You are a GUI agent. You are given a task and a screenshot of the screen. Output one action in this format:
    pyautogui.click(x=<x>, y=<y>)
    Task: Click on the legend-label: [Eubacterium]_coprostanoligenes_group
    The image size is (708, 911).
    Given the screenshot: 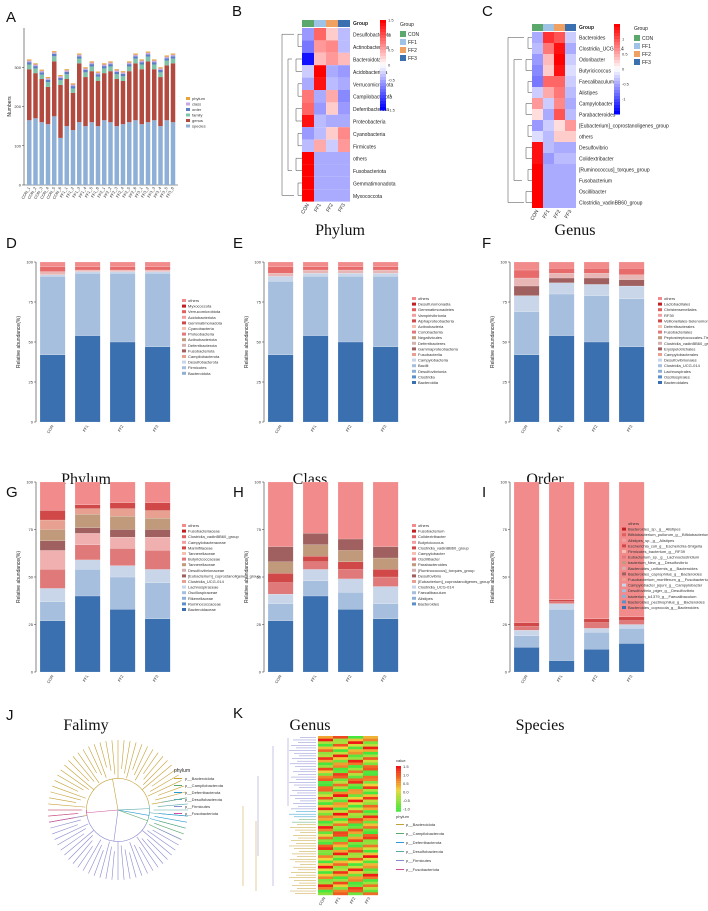 What is the action you would take?
    pyautogui.click(x=224, y=575)
    